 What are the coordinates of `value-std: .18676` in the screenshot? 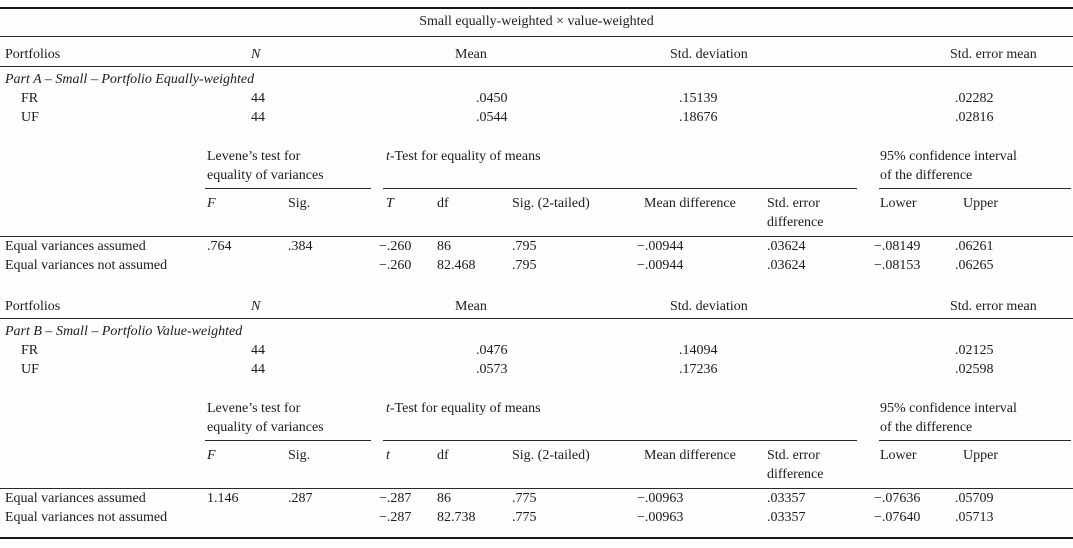 It's located at (698, 117).